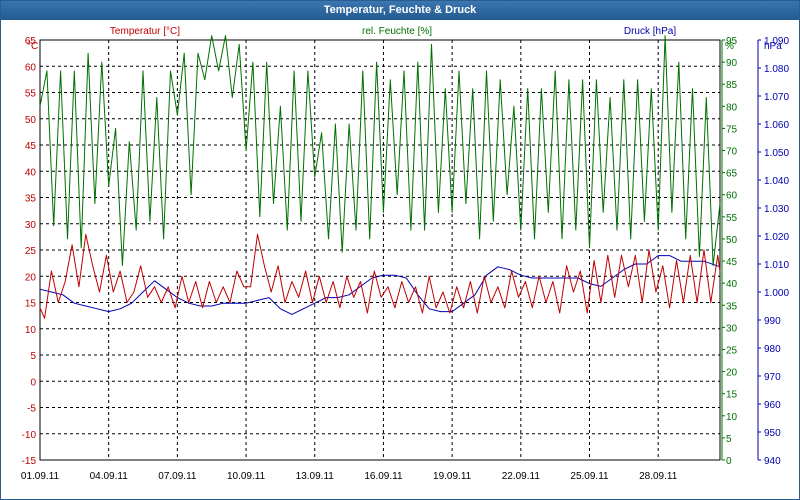  What do you see at coordinates (31, 67) in the screenshot?
I see `temp-tick-label: 60` at bounding box center [31, 67].